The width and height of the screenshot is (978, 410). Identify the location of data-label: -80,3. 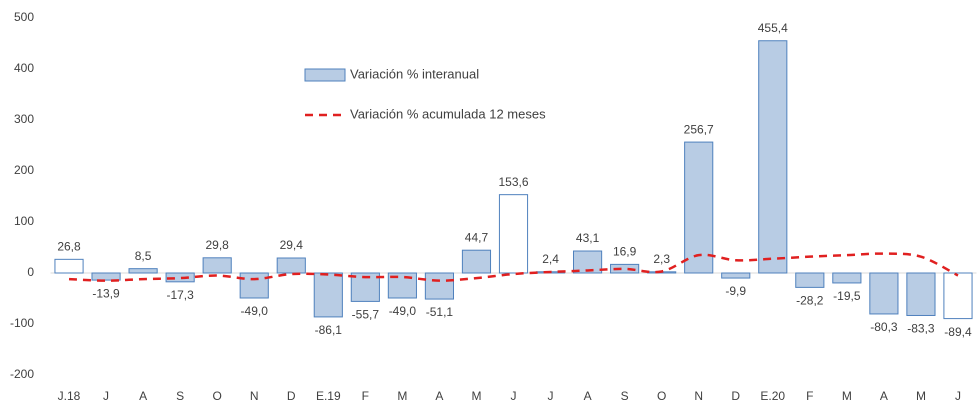
(884, 327).